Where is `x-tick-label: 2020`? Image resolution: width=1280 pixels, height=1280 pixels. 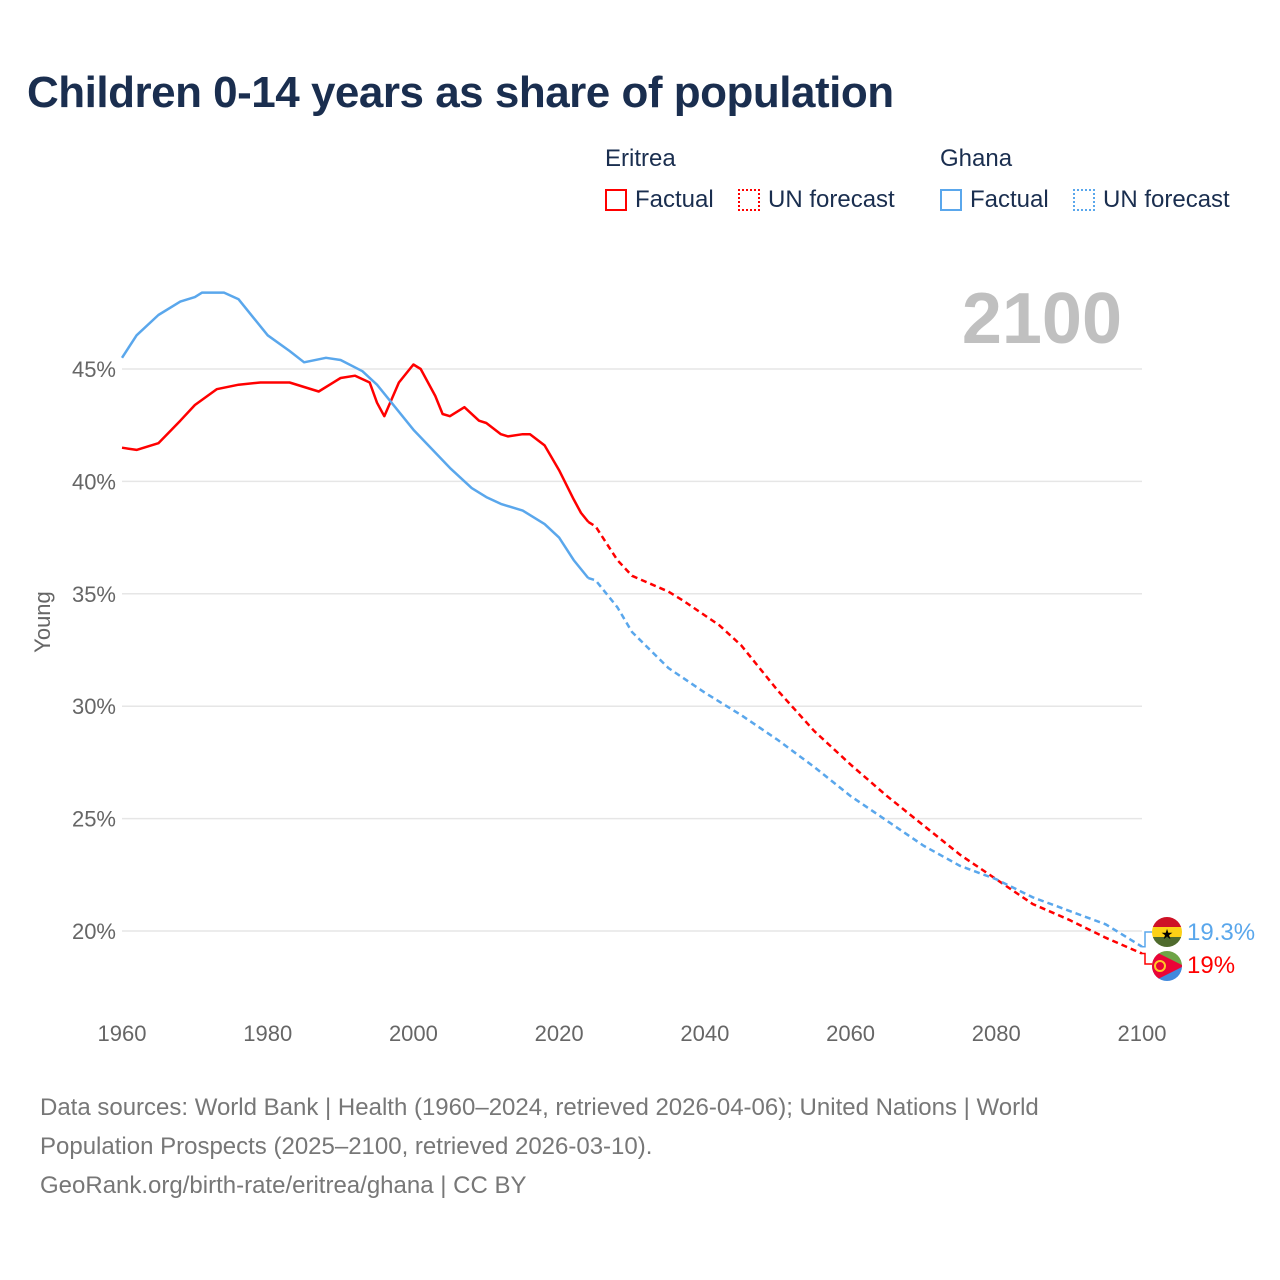 x-tick-label: 2020 is located at coordinates (559, 1033).